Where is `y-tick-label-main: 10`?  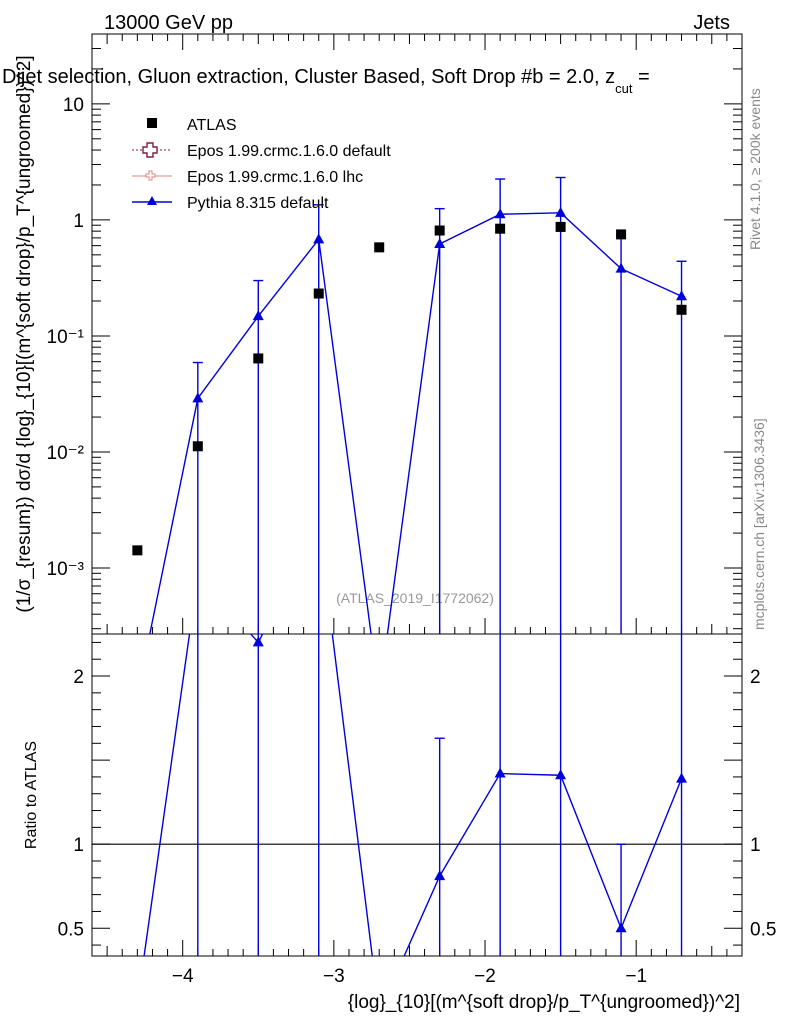 y-tick-label-main: 10 is located at coordinates (73, 105).